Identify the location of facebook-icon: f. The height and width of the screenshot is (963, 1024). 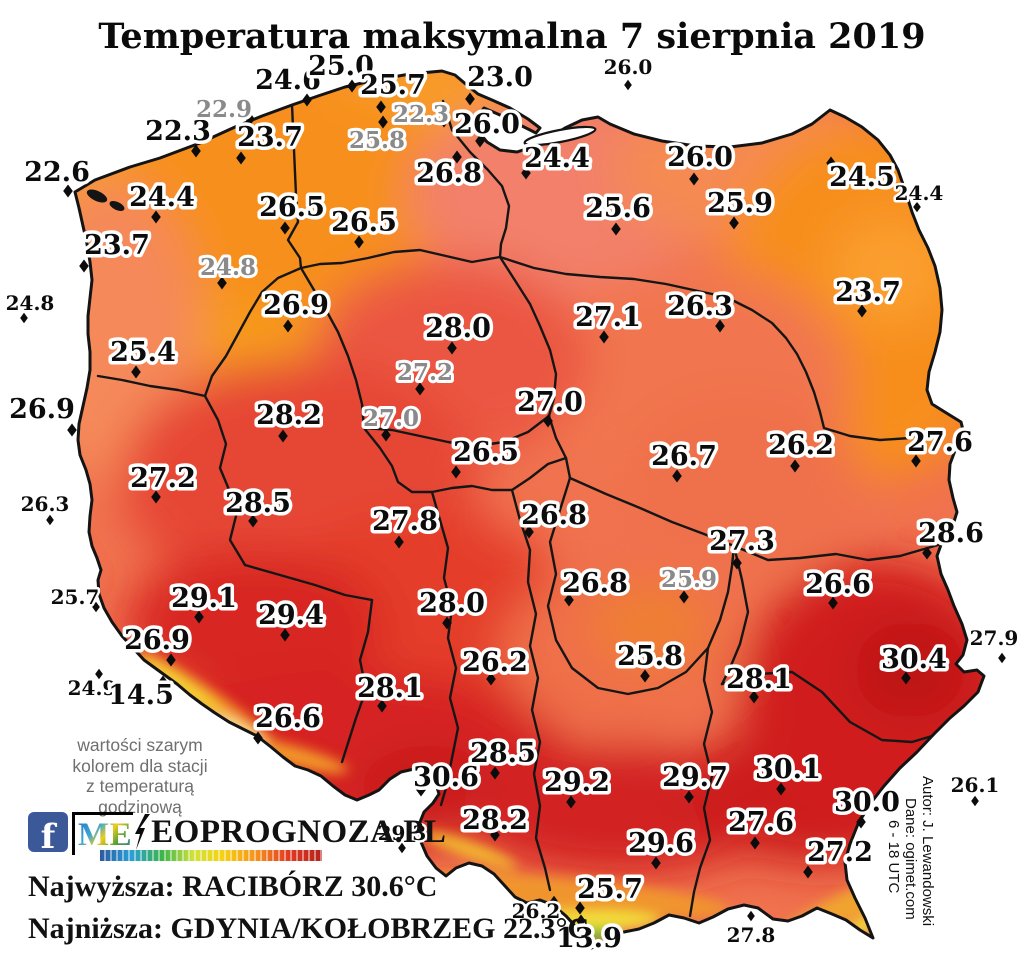
(48, 833).